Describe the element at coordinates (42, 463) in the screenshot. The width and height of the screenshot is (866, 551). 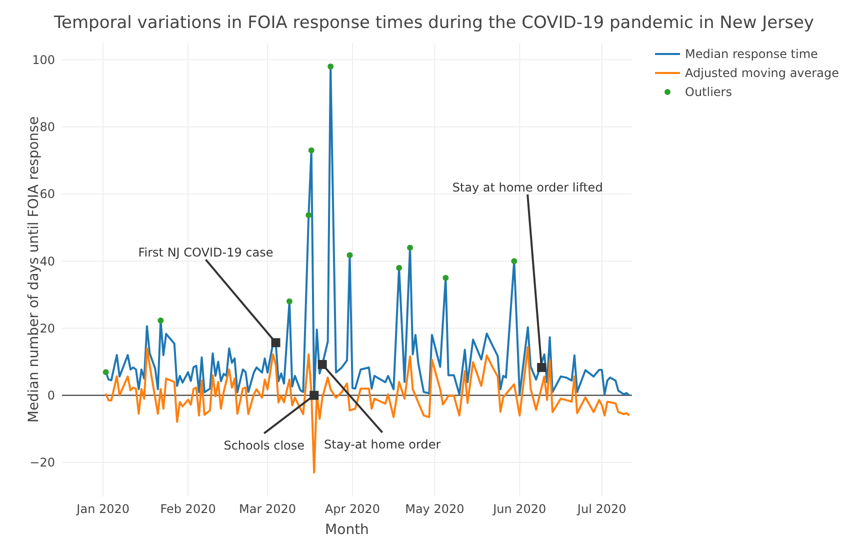
I see `y-tick-label: −20` at that location.